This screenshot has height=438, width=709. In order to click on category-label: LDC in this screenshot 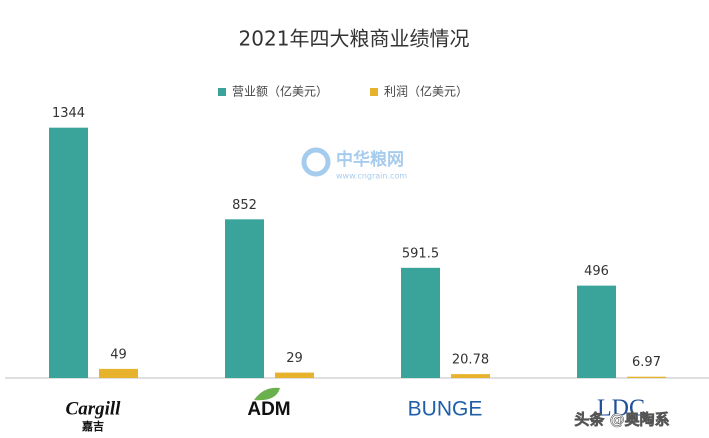, I will do `click(621, 409)`.